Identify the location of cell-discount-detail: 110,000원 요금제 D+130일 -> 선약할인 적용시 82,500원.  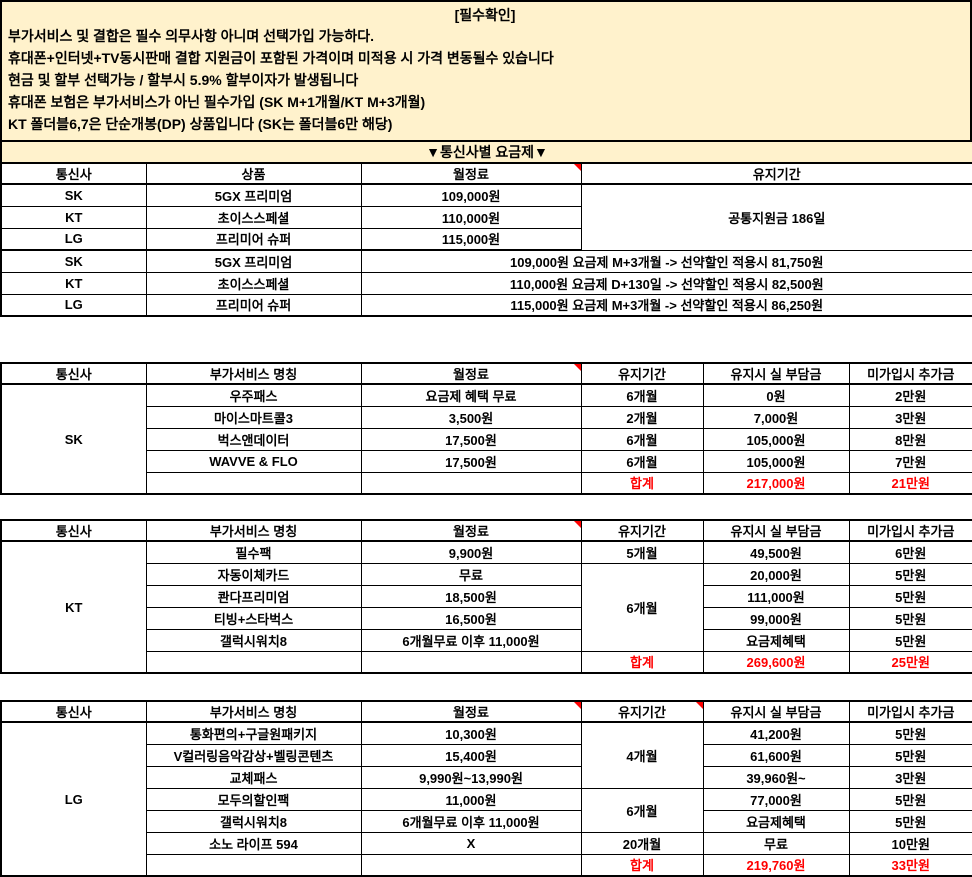
(666, 283).